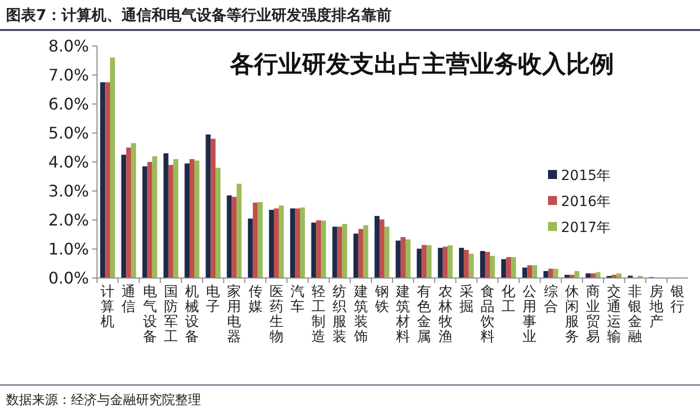 The image size is (700, 418). I want to click on legend-label: 2016年, so click(586, 202).